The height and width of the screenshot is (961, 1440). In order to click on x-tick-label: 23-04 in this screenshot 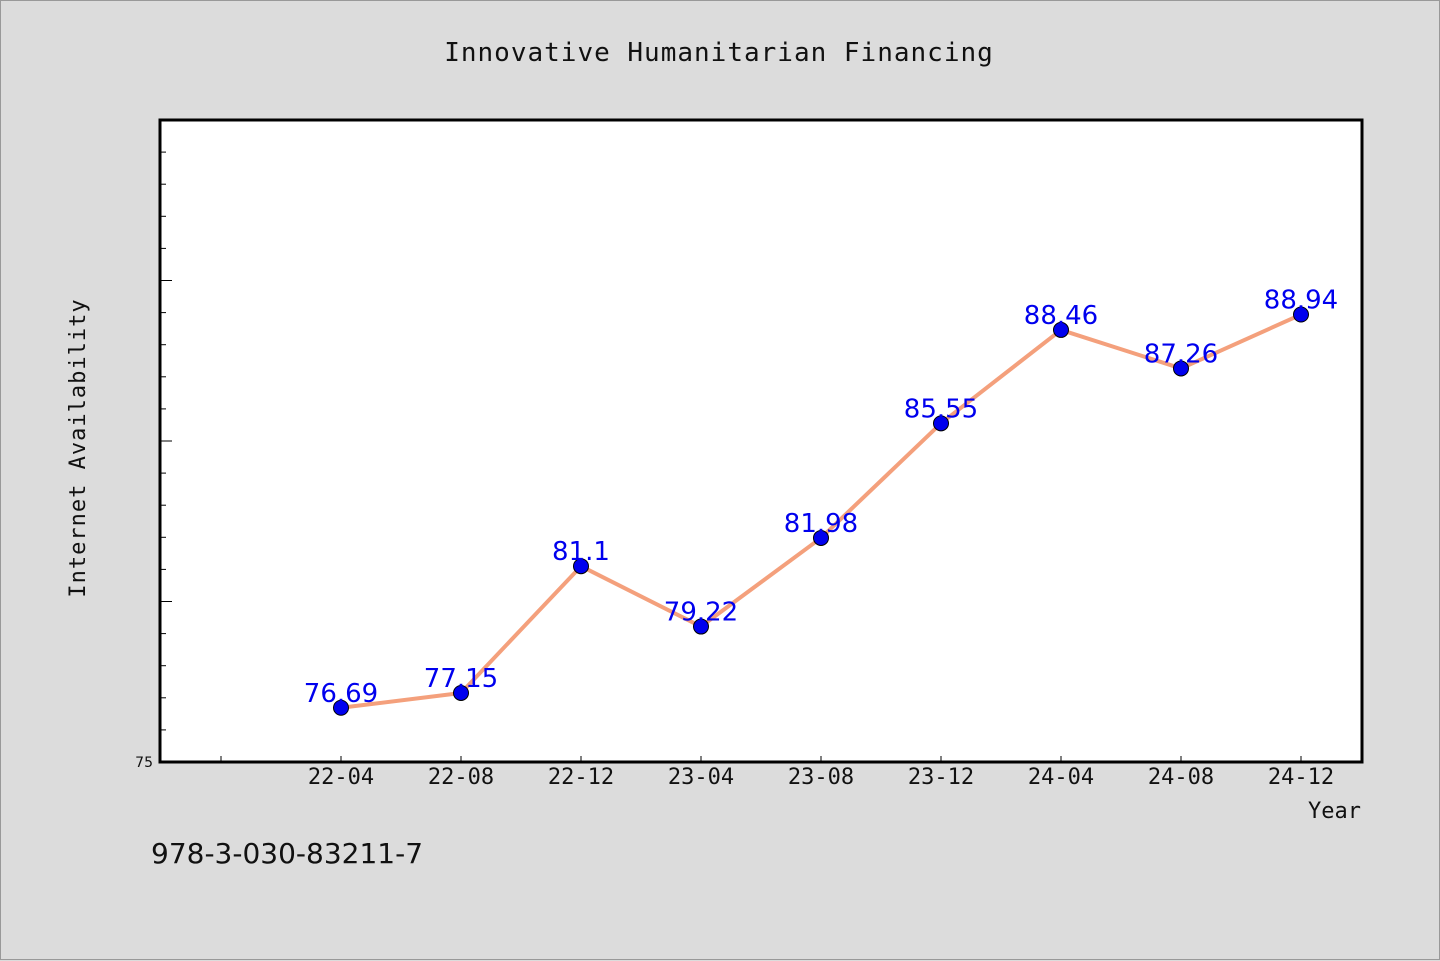, I will do `click(701, 777)`.